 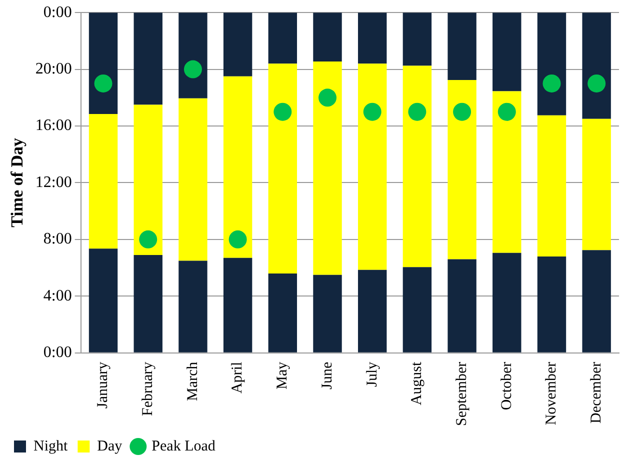 What do you see at coordinates (596, 393) in the screenshot?
I see `x-tick-label: December` at bounding box center [596, 393].